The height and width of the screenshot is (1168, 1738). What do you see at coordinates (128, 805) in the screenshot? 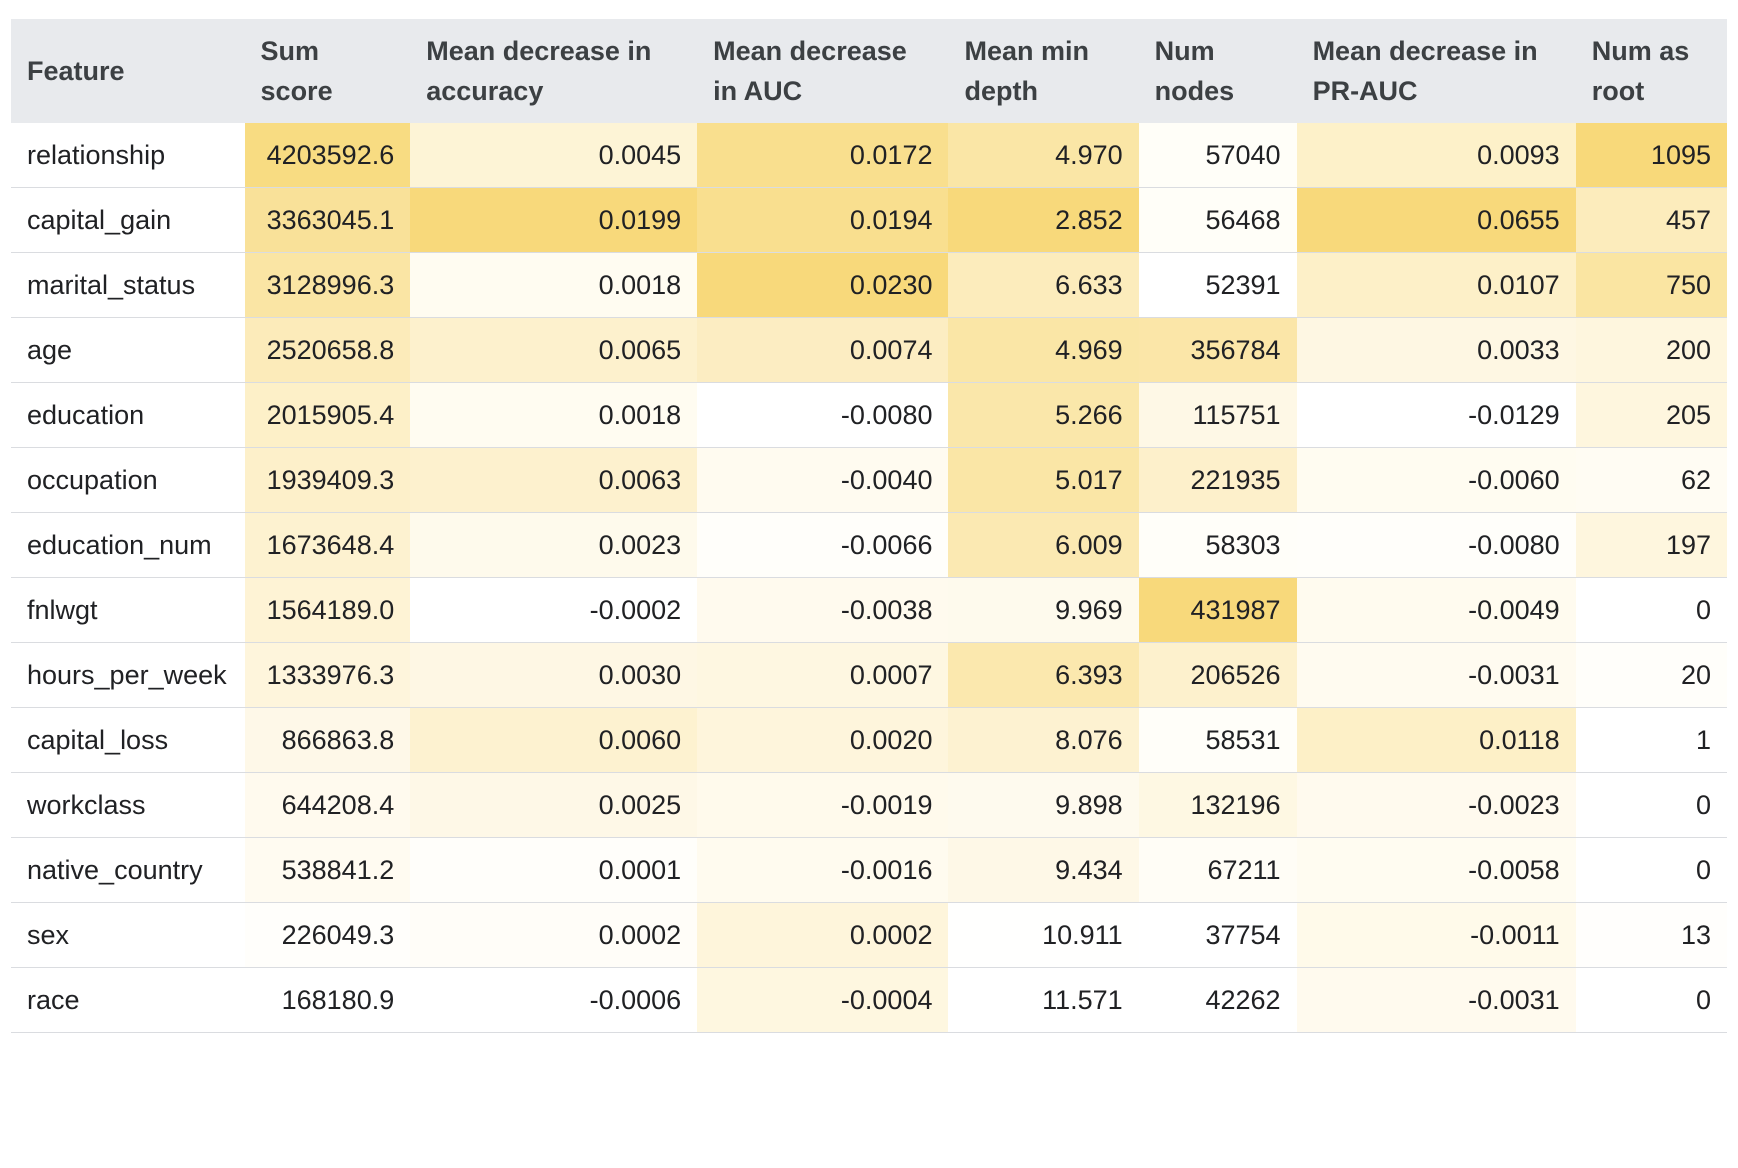
I see `cell-feature: workclass` at bounding box center [128, 805].